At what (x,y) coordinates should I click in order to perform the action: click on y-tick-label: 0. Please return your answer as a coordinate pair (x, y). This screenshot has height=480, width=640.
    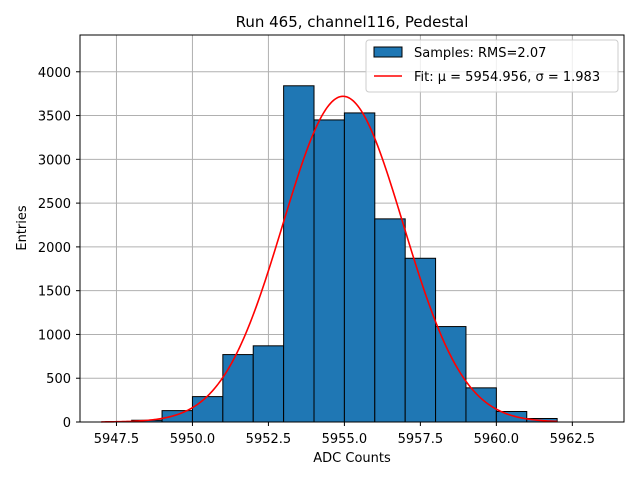
    Looking at the image, I should click on (67, 423).